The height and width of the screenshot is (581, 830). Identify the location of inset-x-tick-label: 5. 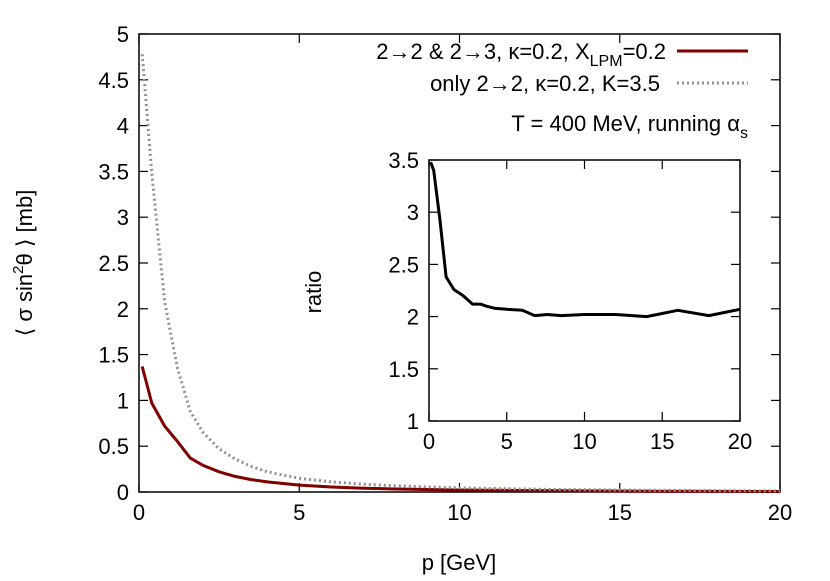
(507, 441).